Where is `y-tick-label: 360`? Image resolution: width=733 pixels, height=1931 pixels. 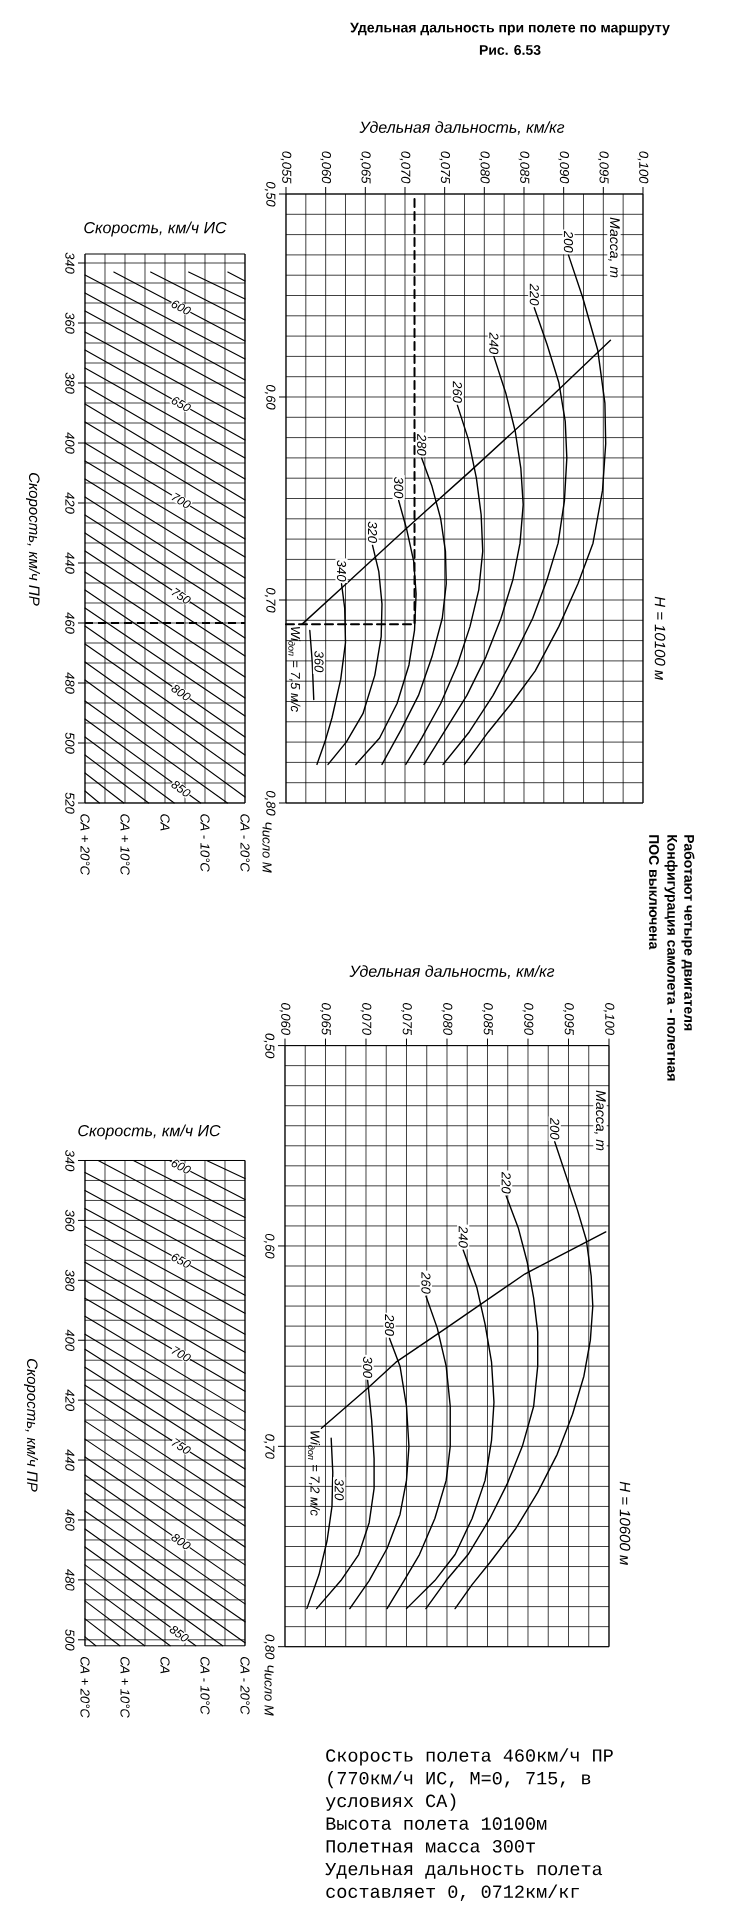
y-tick-label: 360 is located at coordinates (70, 323).